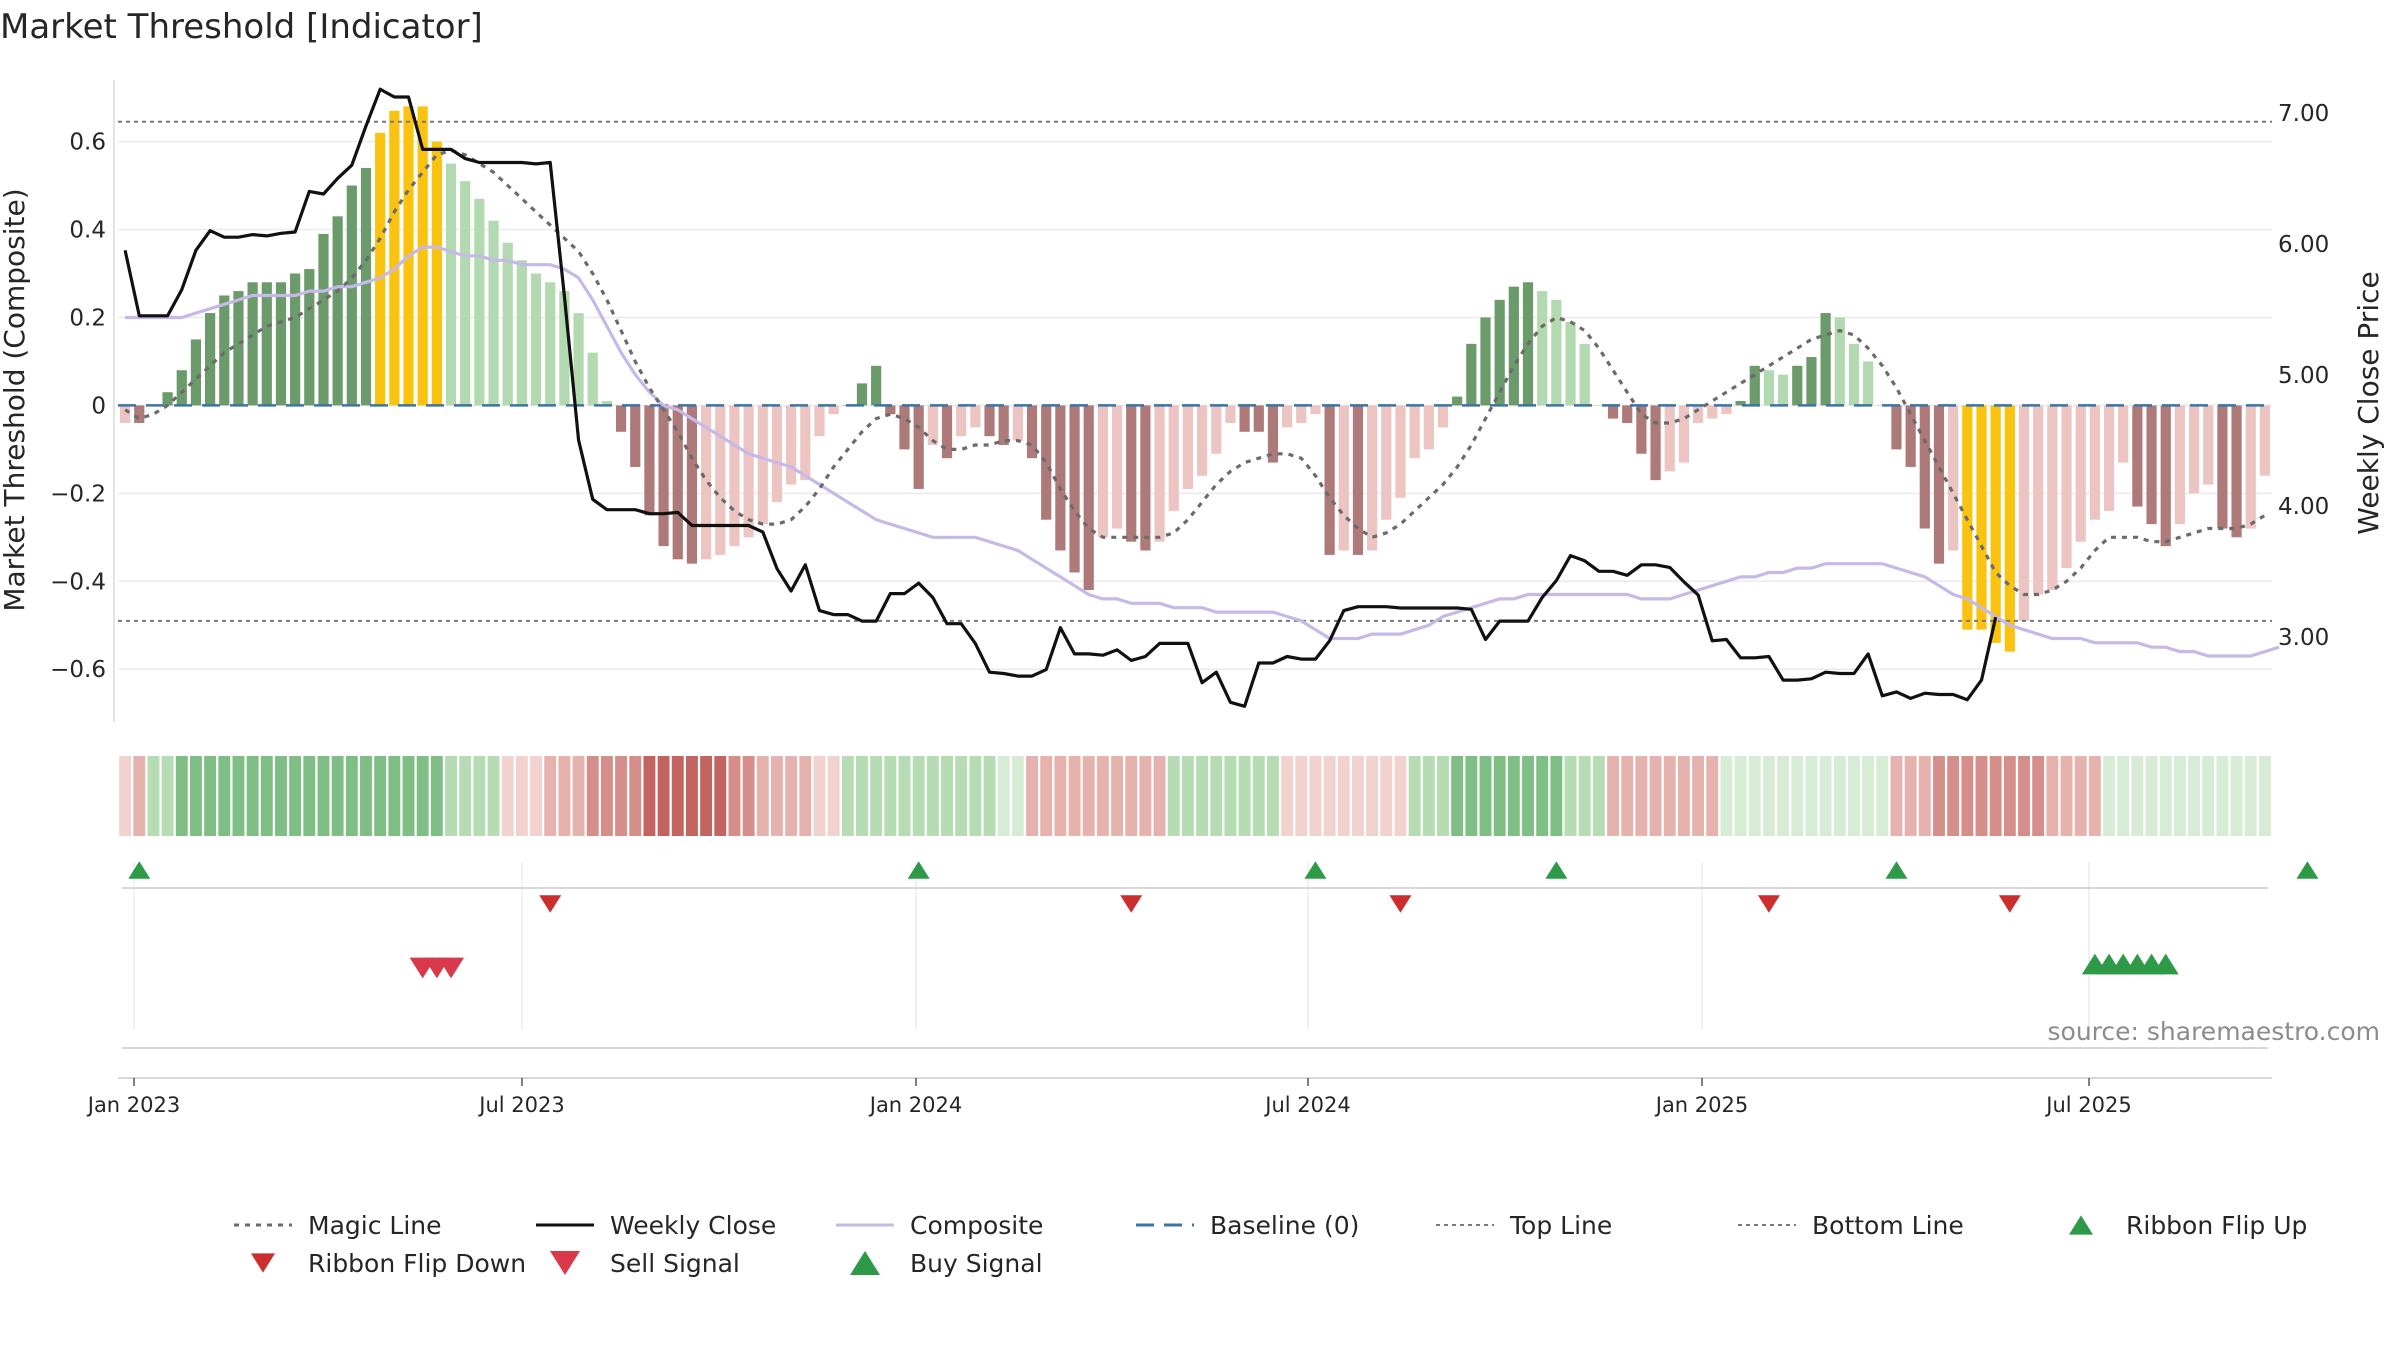 This screenshot has height=1350, width=2400. What do you see at coordinates (388, 1263) in the screenshot?
I see `legend-item: Ribbon Flip Down` at bounding box center [388, 1263].